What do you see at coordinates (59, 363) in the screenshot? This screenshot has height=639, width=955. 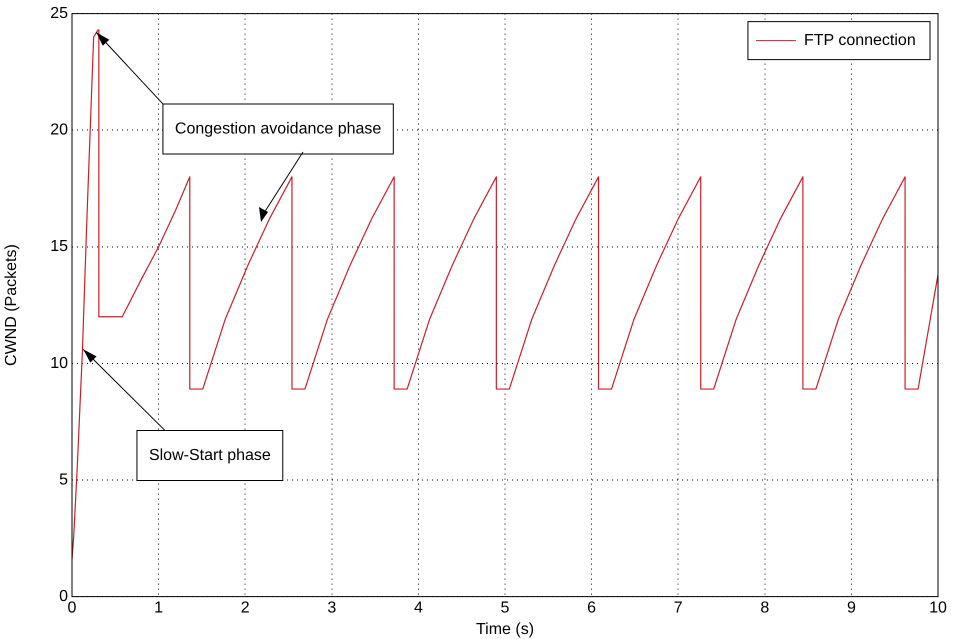 I see `y-tick-label: 10` at bounding box center [59, 363].